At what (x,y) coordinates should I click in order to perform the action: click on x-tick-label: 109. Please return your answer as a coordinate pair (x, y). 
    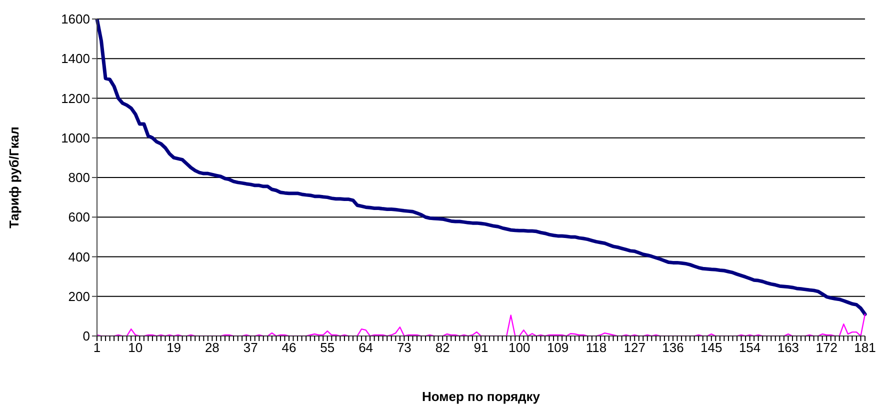
    Looking at the image, I should click on (557, 348).